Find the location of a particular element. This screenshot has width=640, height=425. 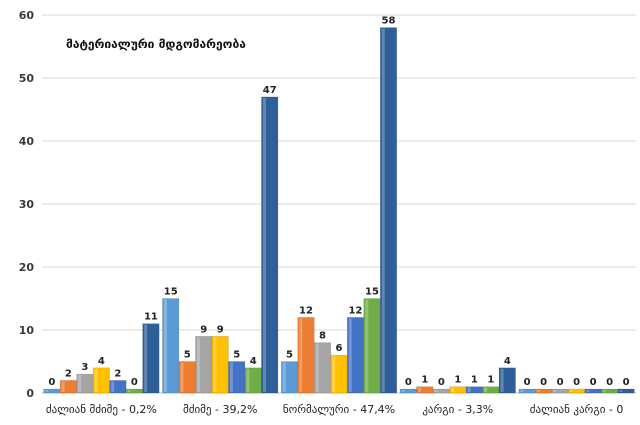

y-tick-label: 40 is located at coordinates (27, 141).